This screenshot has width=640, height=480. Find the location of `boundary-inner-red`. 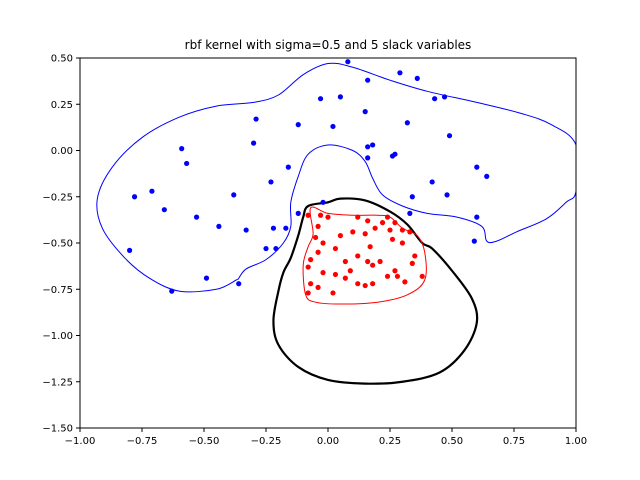

boundary-inner-red is located at coordinates (364, 255).